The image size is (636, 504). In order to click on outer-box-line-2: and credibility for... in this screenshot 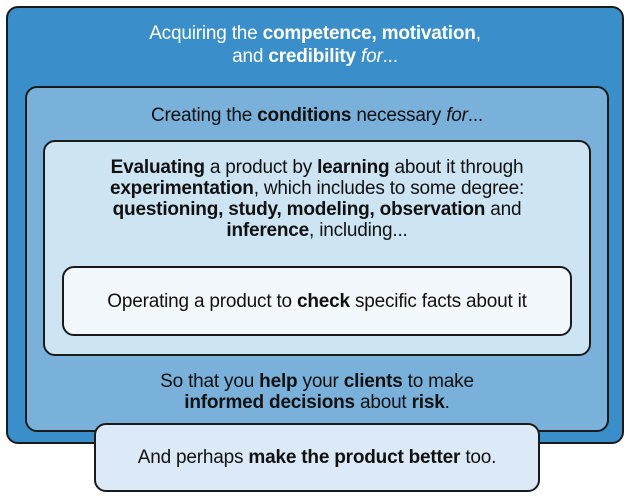, I will do `click(315, 56)`.